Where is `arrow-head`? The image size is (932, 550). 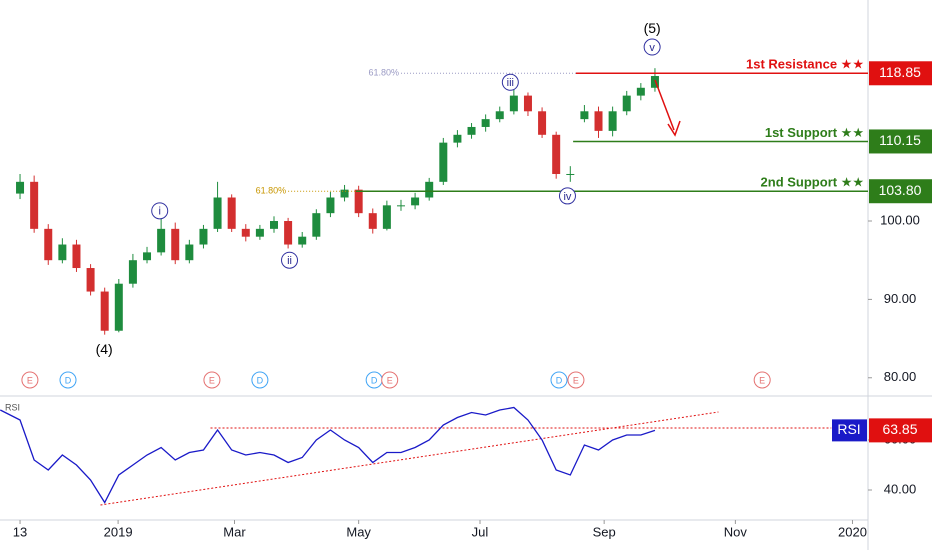
arrow-head is located at coordinates (674, 128).